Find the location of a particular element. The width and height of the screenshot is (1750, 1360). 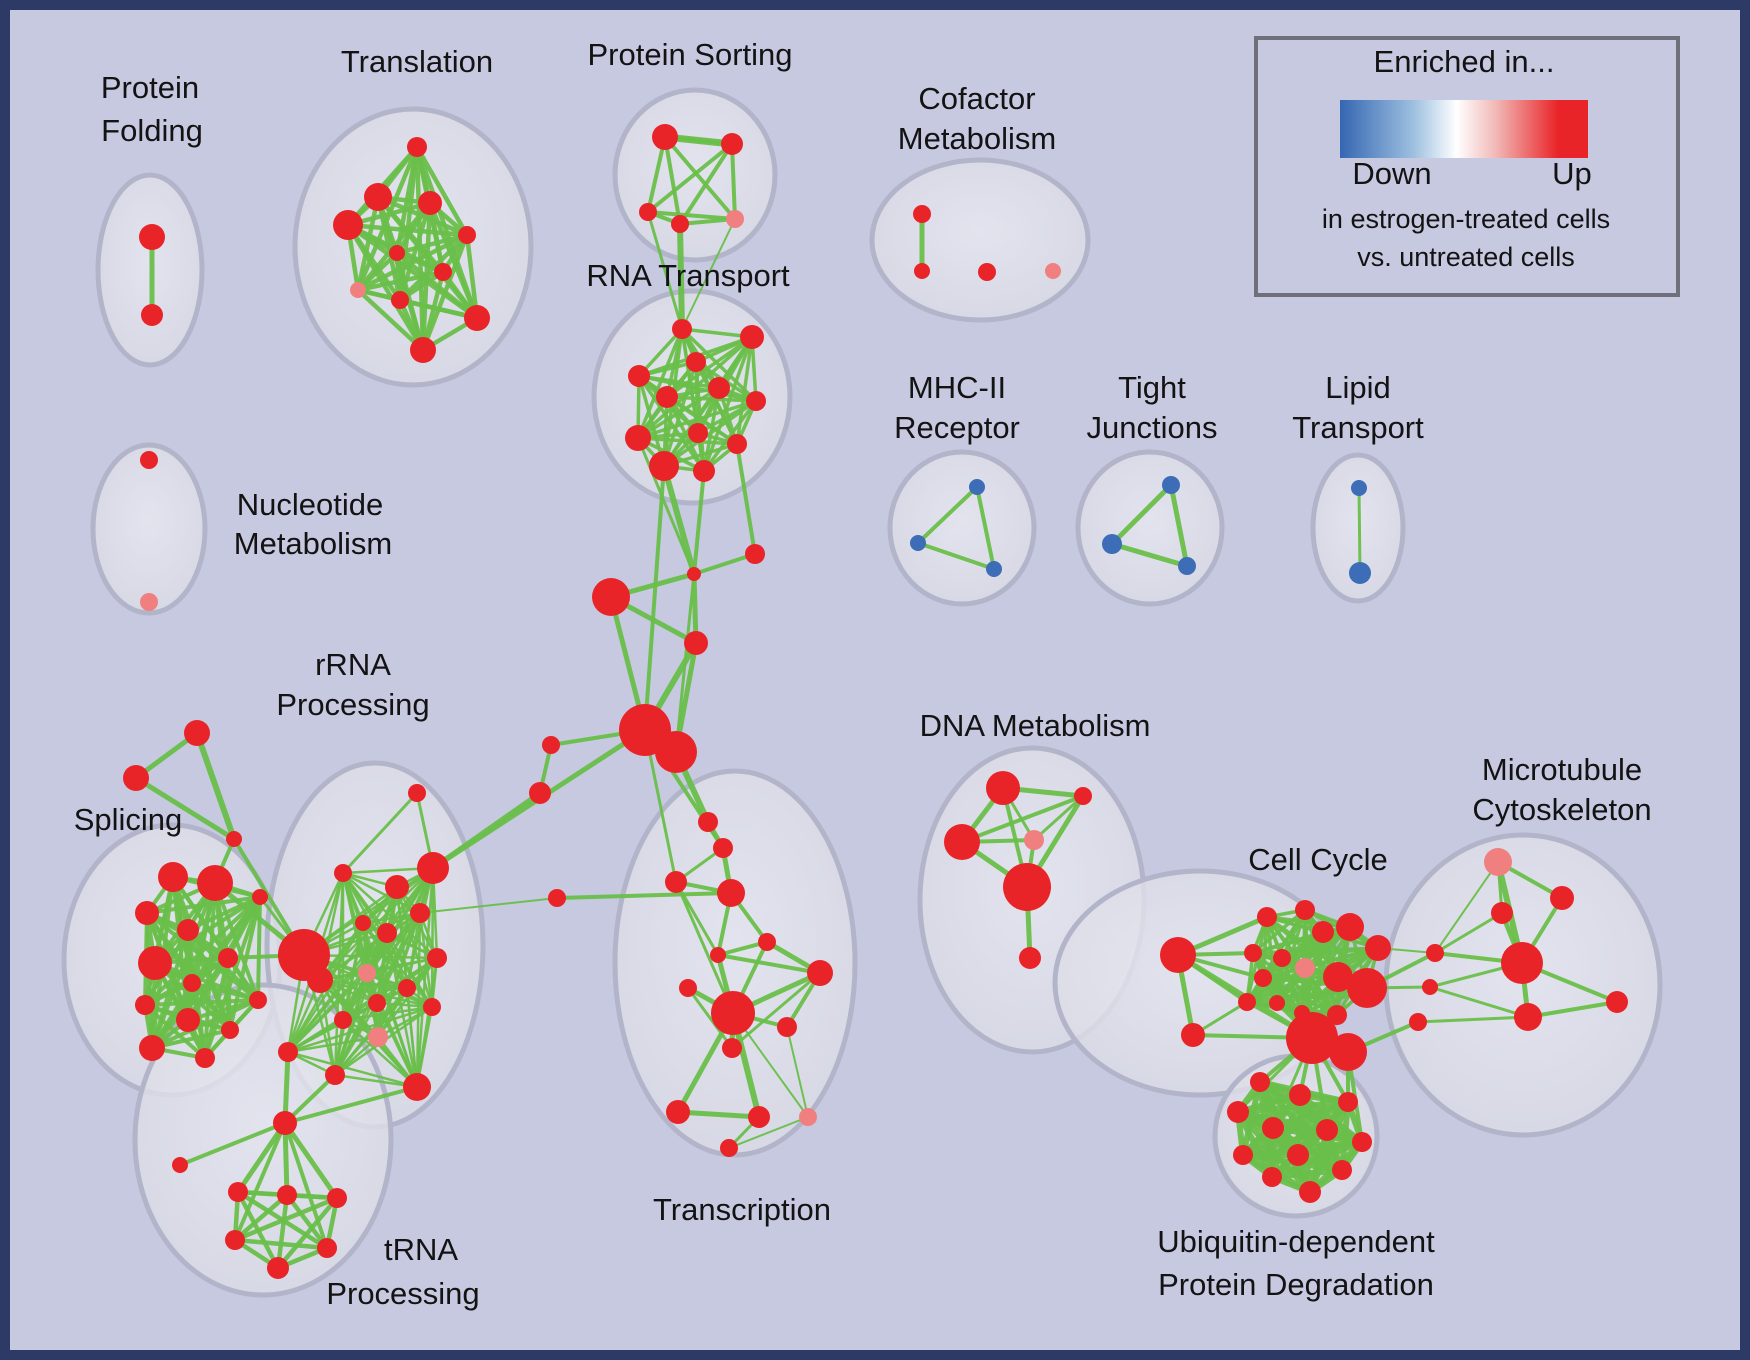

legend-subtitle-line2: vs. untreated cells is located at coordinates (1466, 257).